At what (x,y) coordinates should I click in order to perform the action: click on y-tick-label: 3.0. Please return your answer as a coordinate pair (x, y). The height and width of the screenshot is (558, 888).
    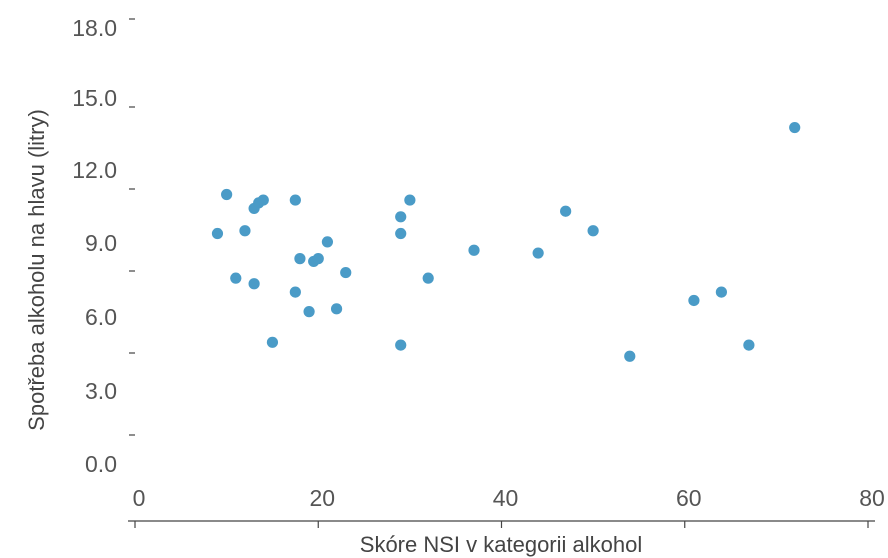
    Looking at the image, I should click on (101, 391).